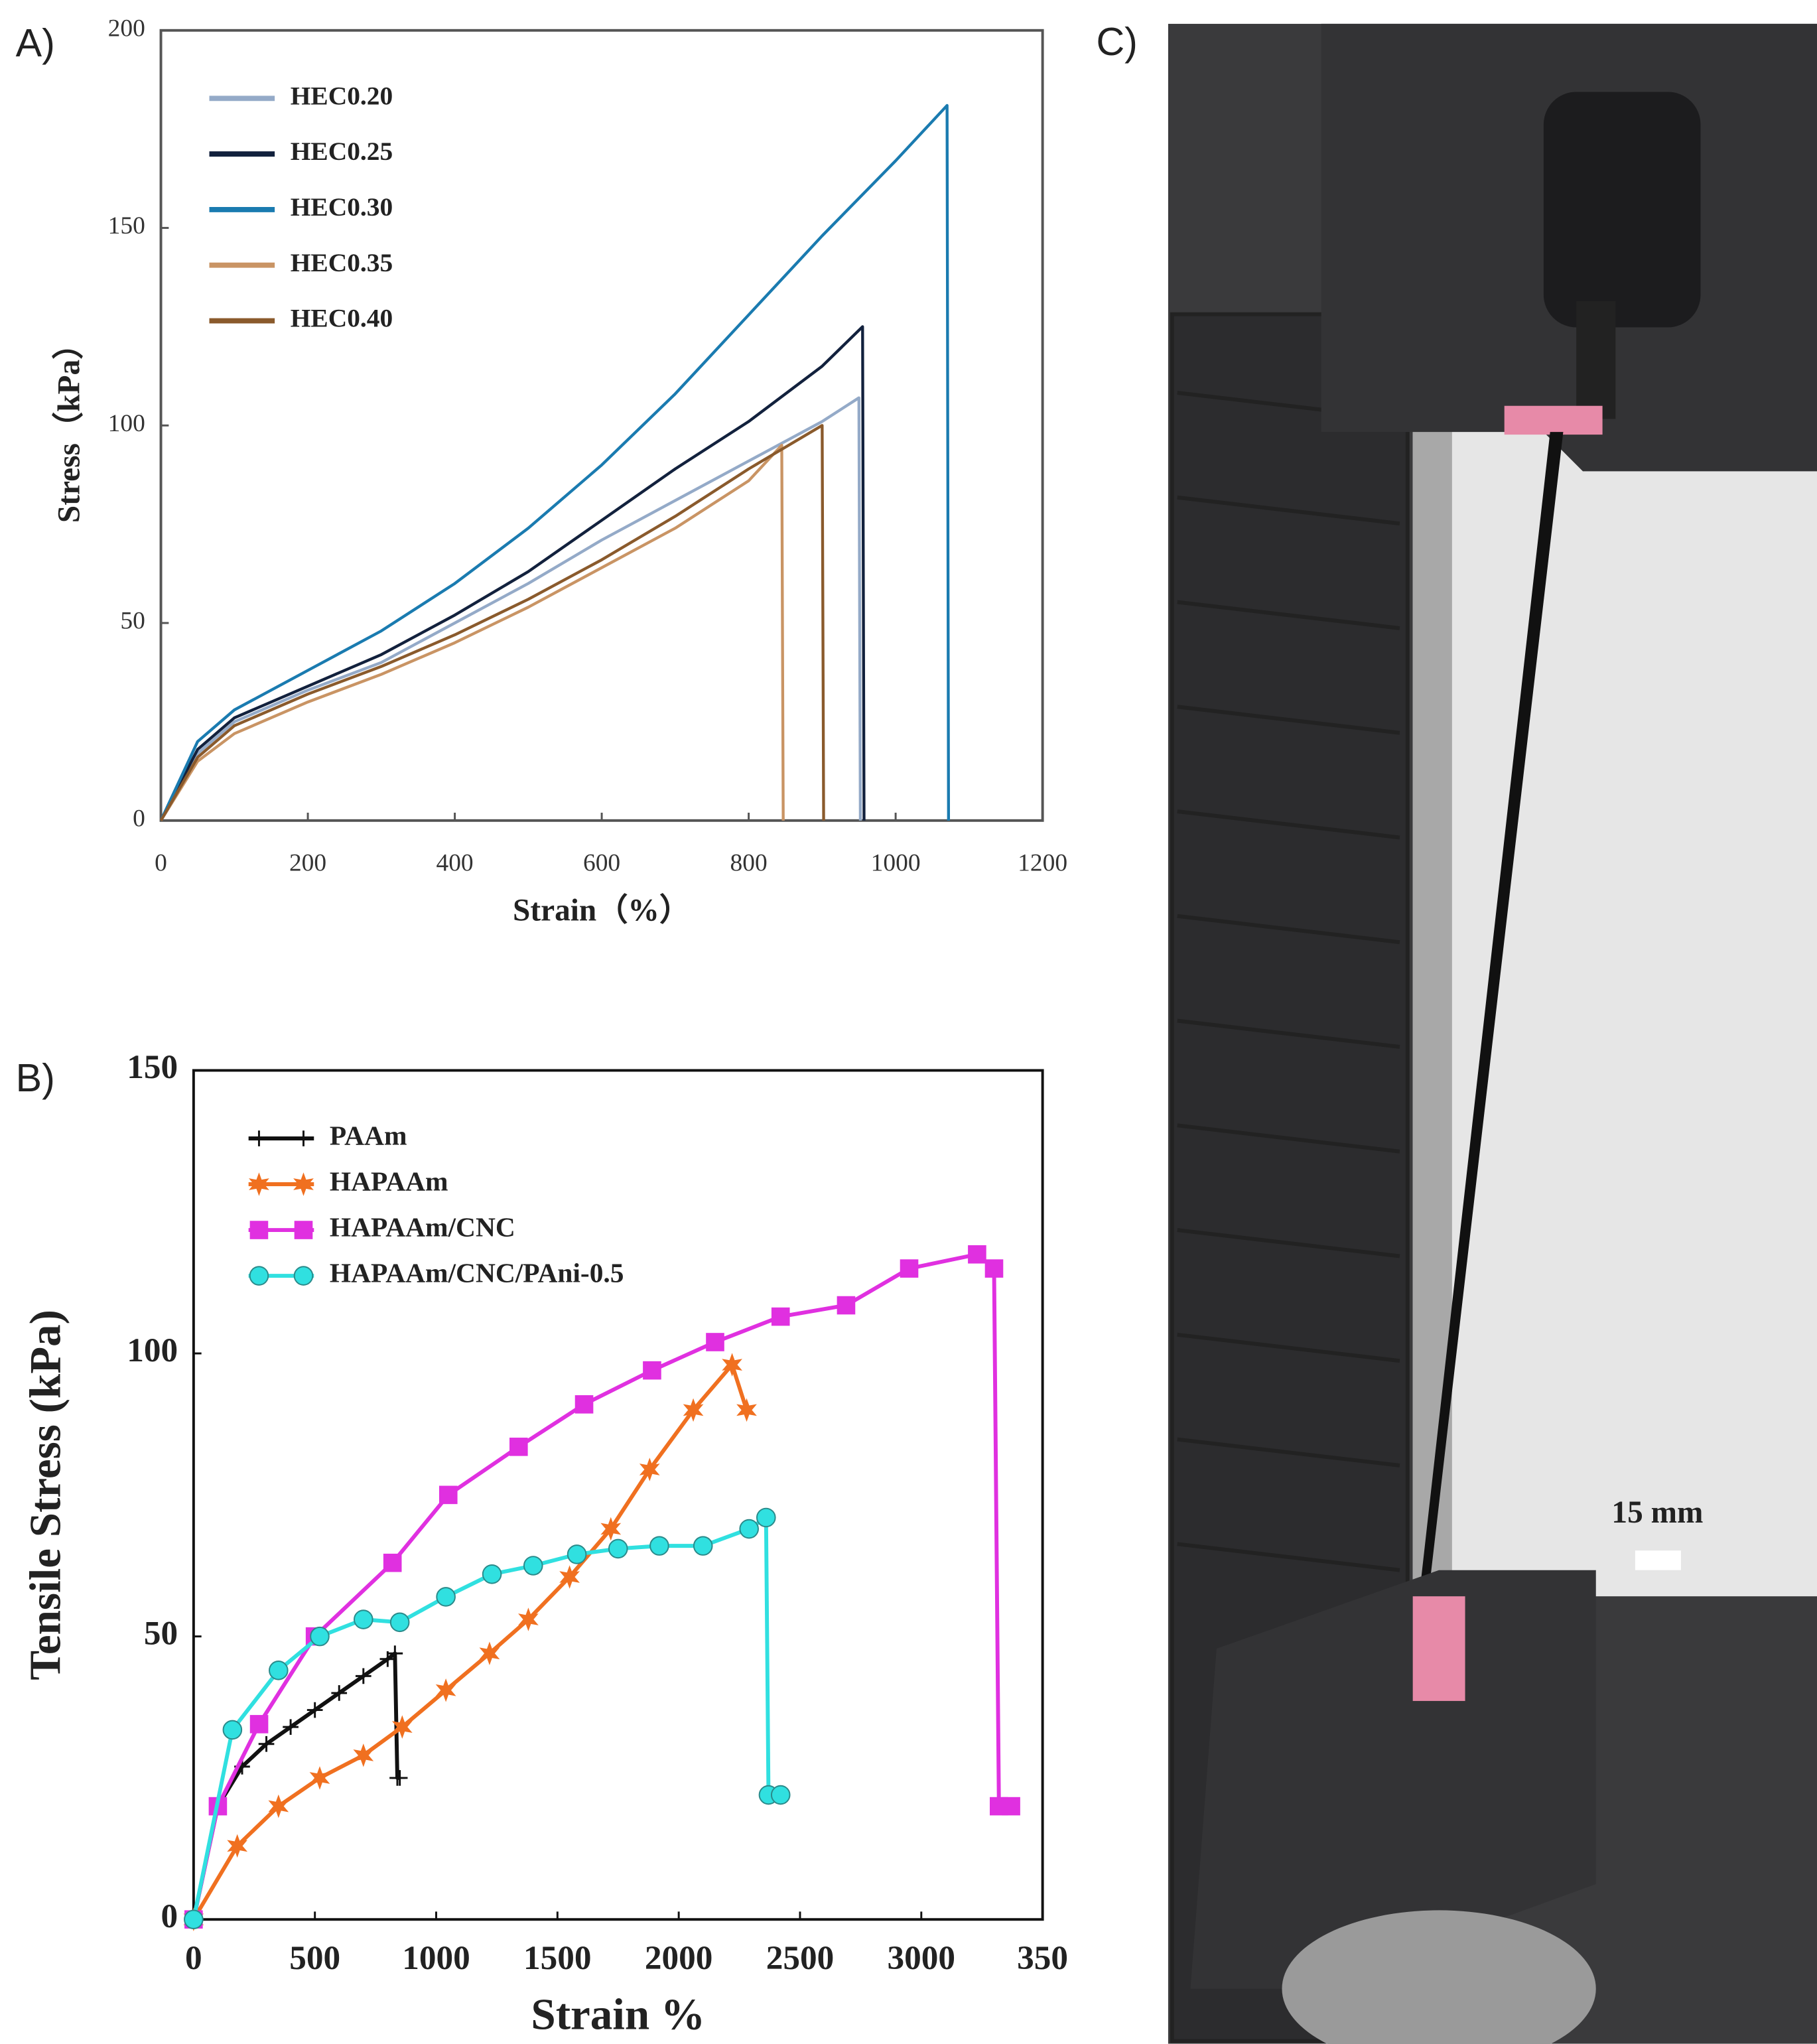 The image size is (1817, 2044). What do you see at coordinates (126, 28) in the screenshot?
I see `y-tick-label: 200` at bounding box center [126, 28].